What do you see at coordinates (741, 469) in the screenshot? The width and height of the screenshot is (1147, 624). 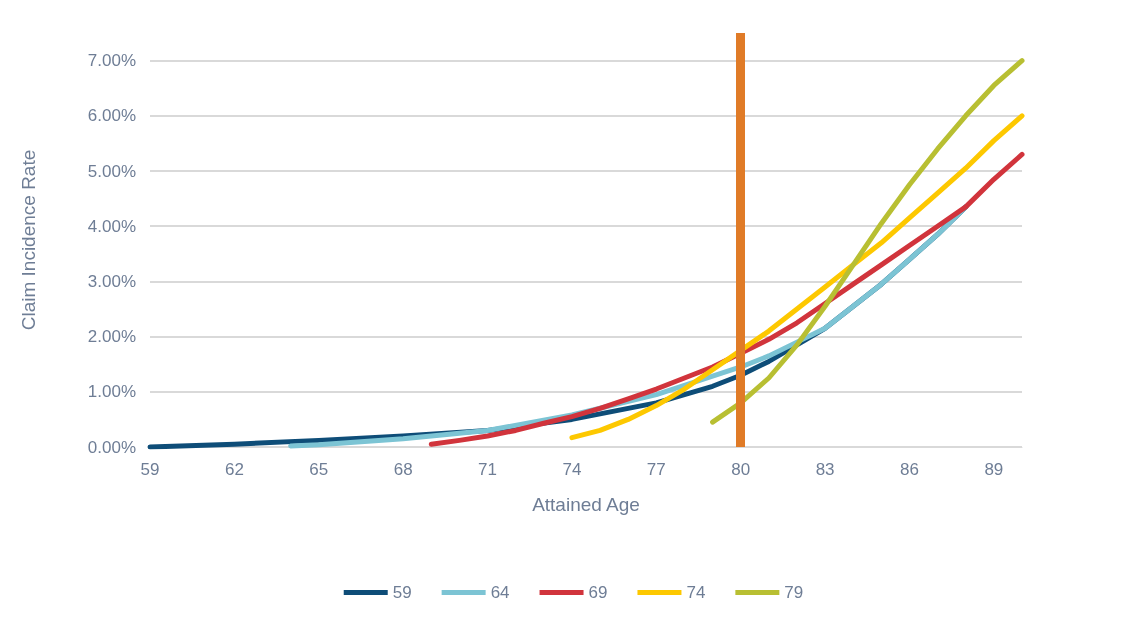 I see `x-tick-label: 80` at bounding box center [741, 469].